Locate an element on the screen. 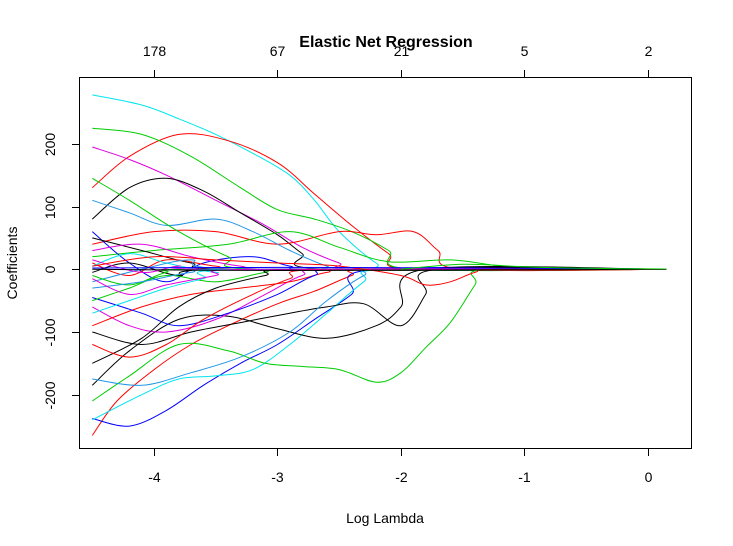 This screenshot has height=546, width=733. x-axis-top: 178 67 21 5 2 is located at coordinates (398, 60).